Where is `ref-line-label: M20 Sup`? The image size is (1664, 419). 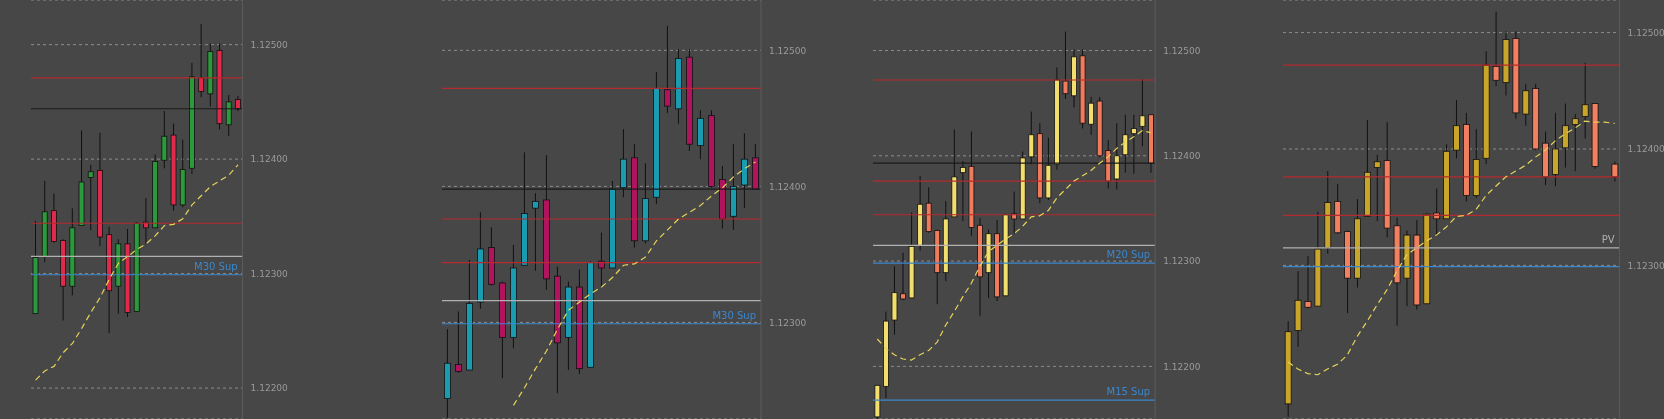
ref-line-label: M20 Sup is located at coordinates (1128, 255).